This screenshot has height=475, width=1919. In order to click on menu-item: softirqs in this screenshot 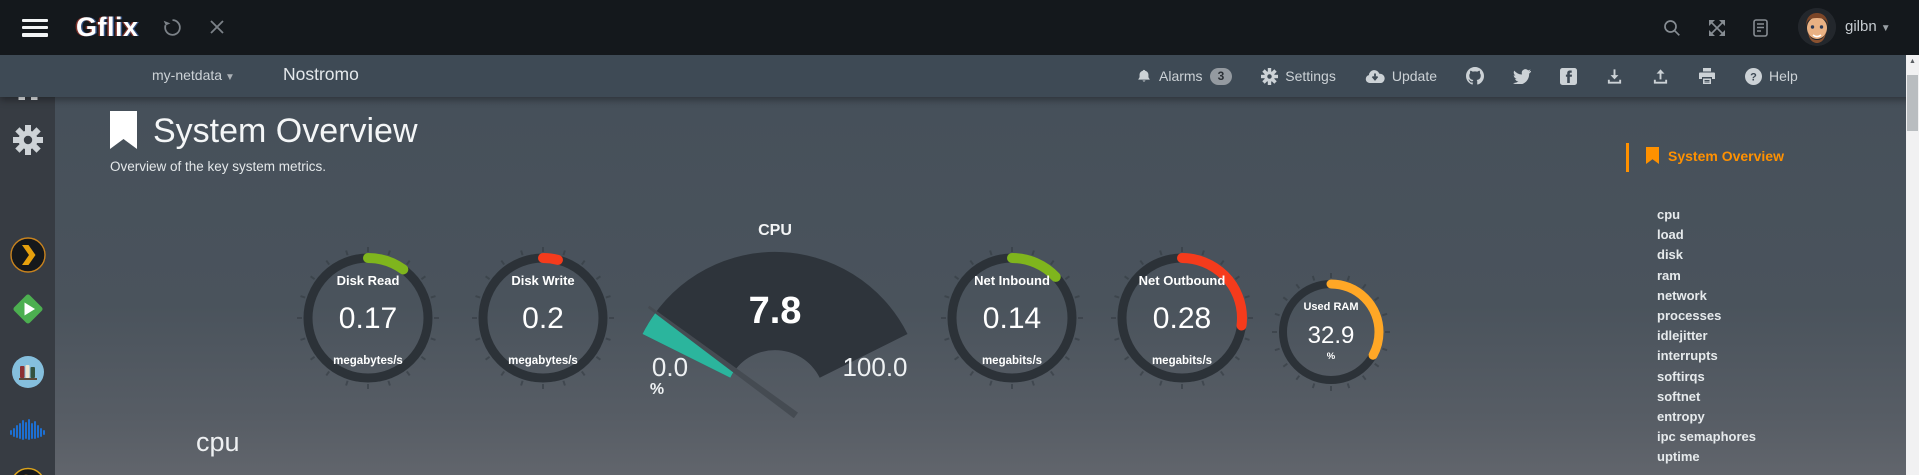, I will do `click(1681, 376)`.